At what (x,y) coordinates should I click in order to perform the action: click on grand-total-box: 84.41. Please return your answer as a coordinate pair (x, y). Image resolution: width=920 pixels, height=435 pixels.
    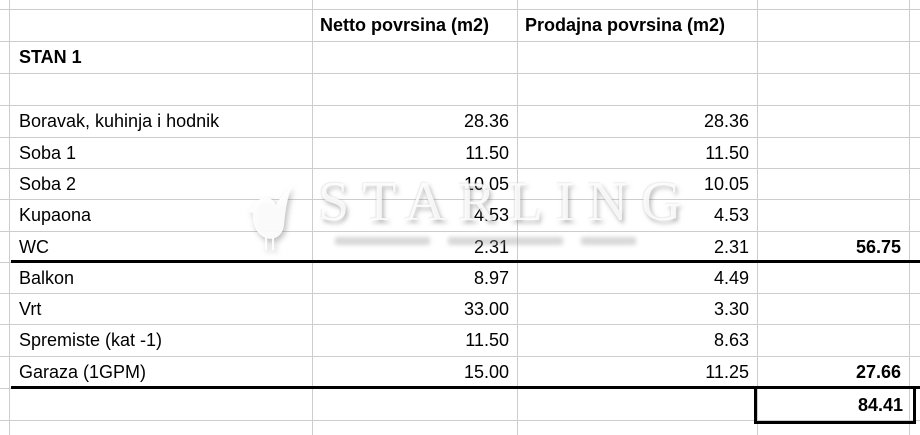
    Looking at the image, I should click on (835, 405).